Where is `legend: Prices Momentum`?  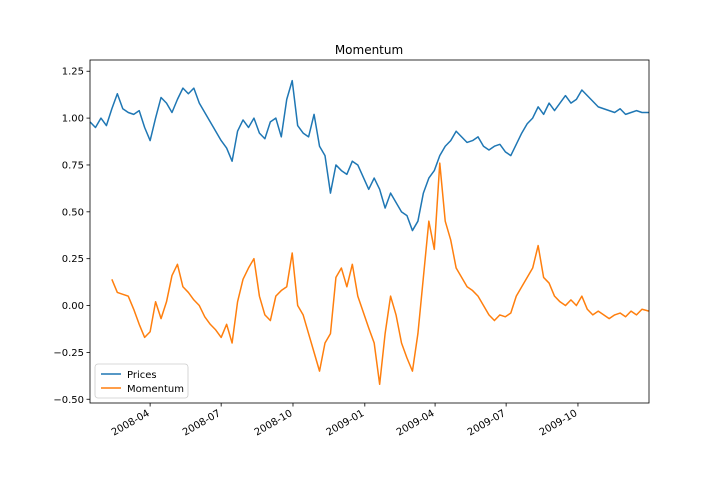
legend: Prices Momentum is located at coordinates (141, 381).